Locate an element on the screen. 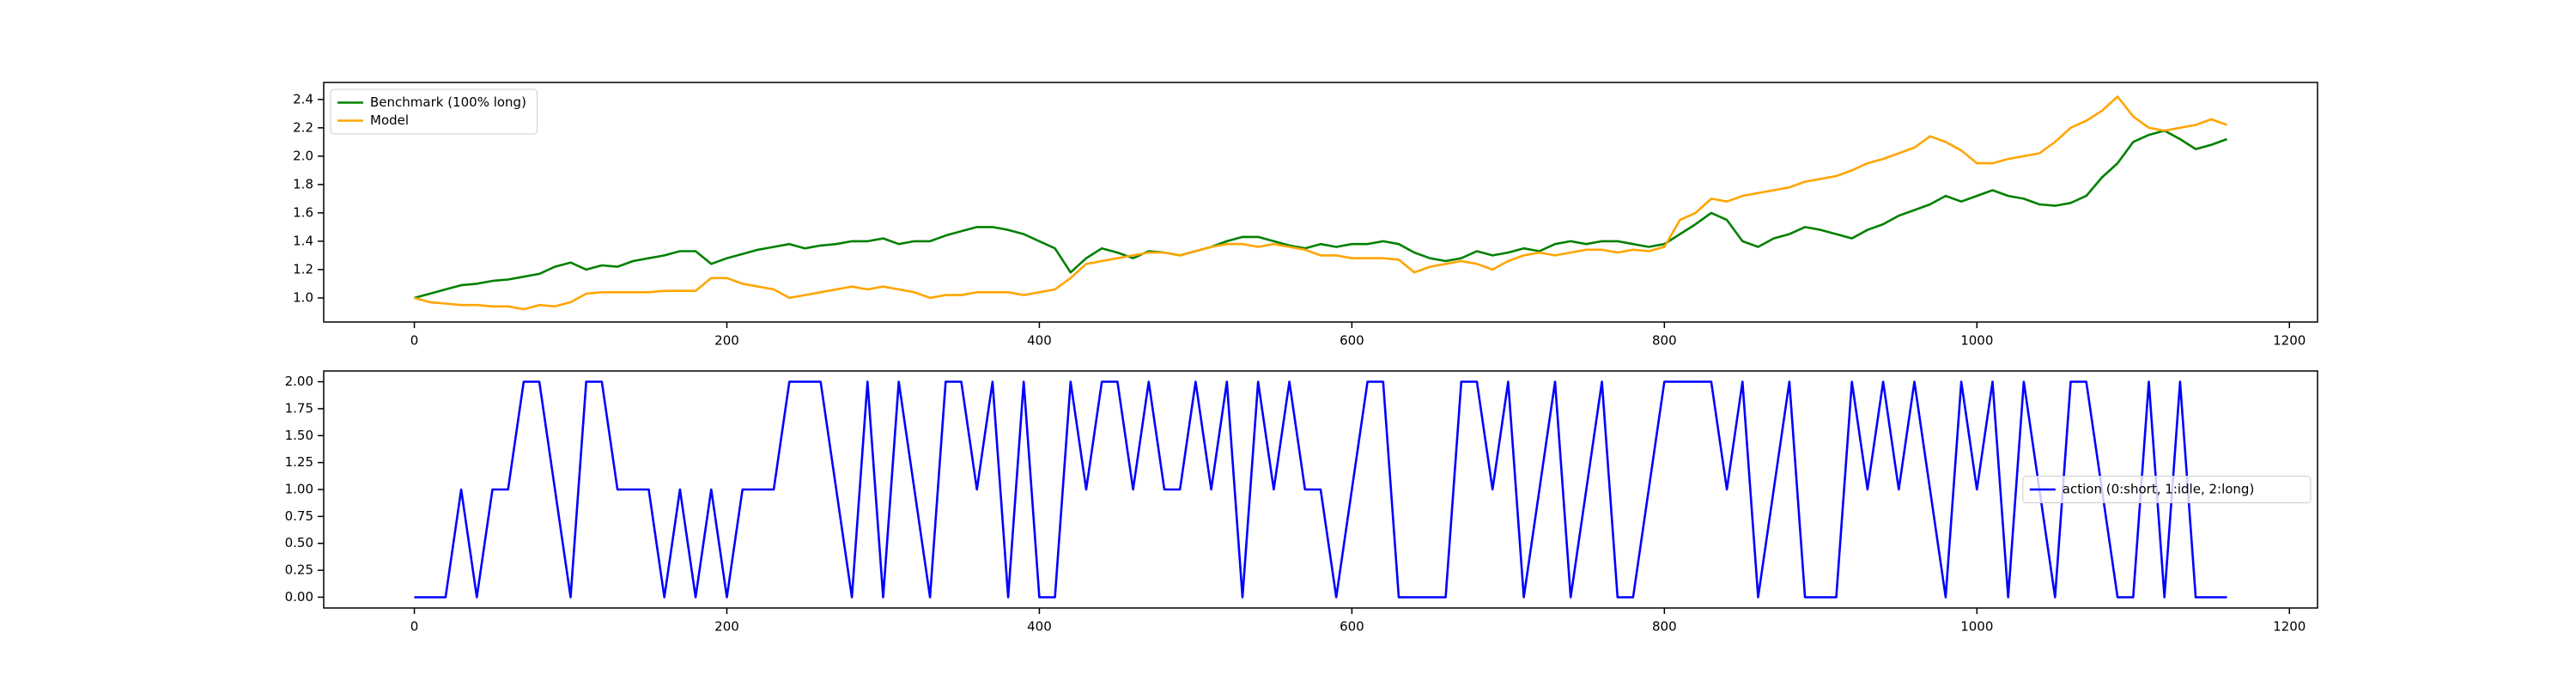 The width and height of the screenshot is (2576, 687). y-tick-label: 1.8 is located at coordinates (303, 184).